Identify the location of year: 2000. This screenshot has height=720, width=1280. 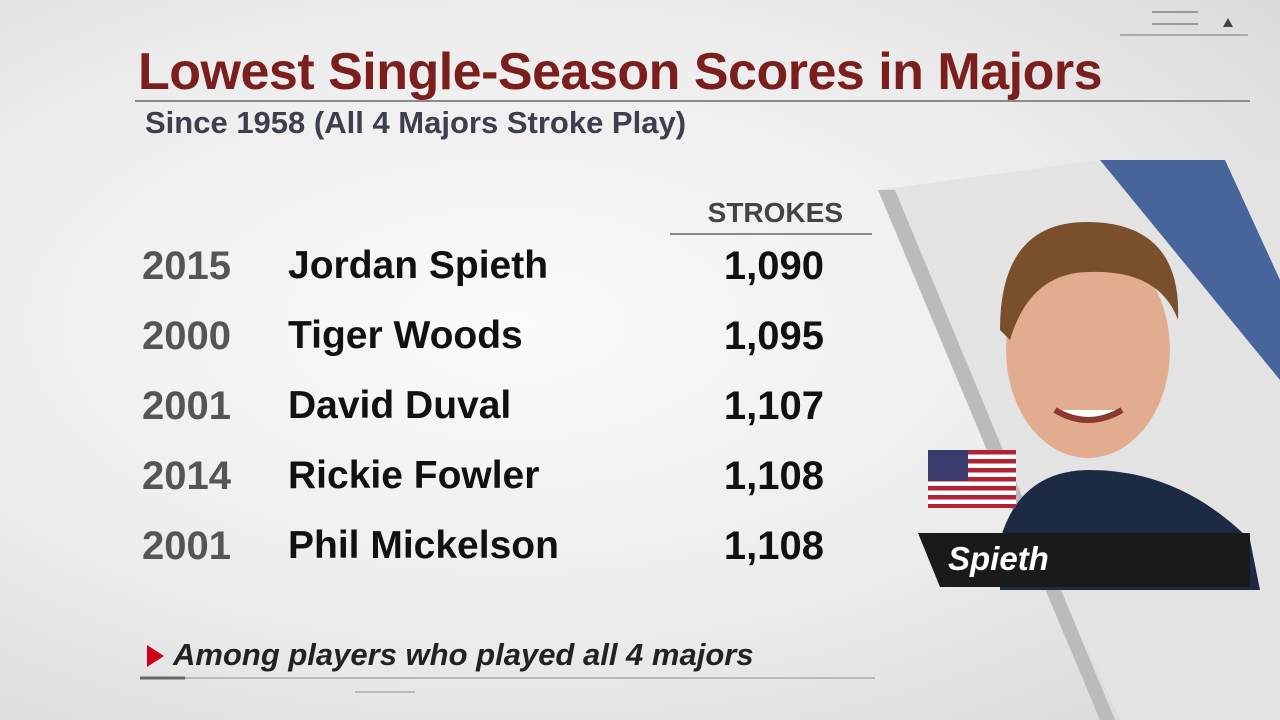
(186, 336).